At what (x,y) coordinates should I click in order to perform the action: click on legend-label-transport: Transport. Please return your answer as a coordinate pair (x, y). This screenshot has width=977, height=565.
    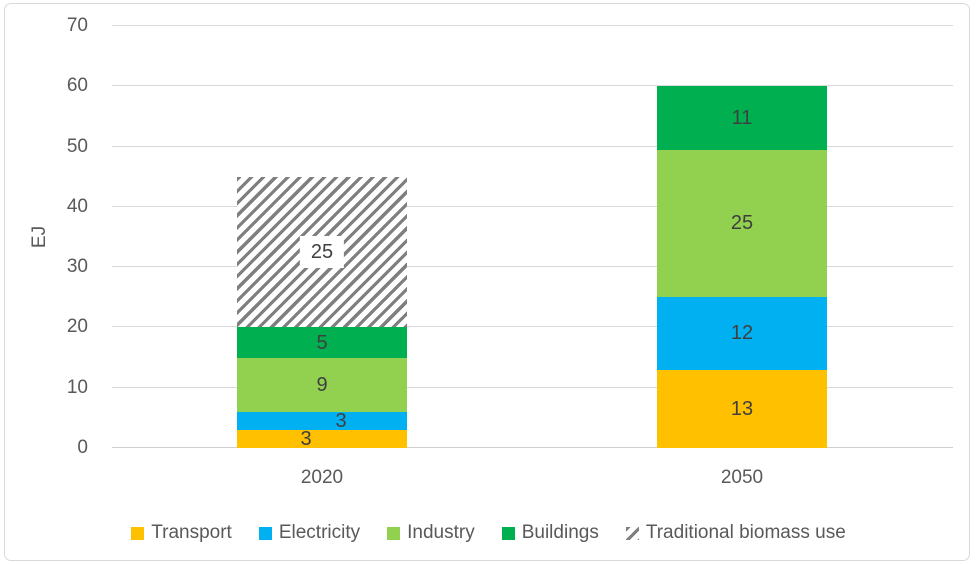
    Looking at the image, I should click on (191, 532).